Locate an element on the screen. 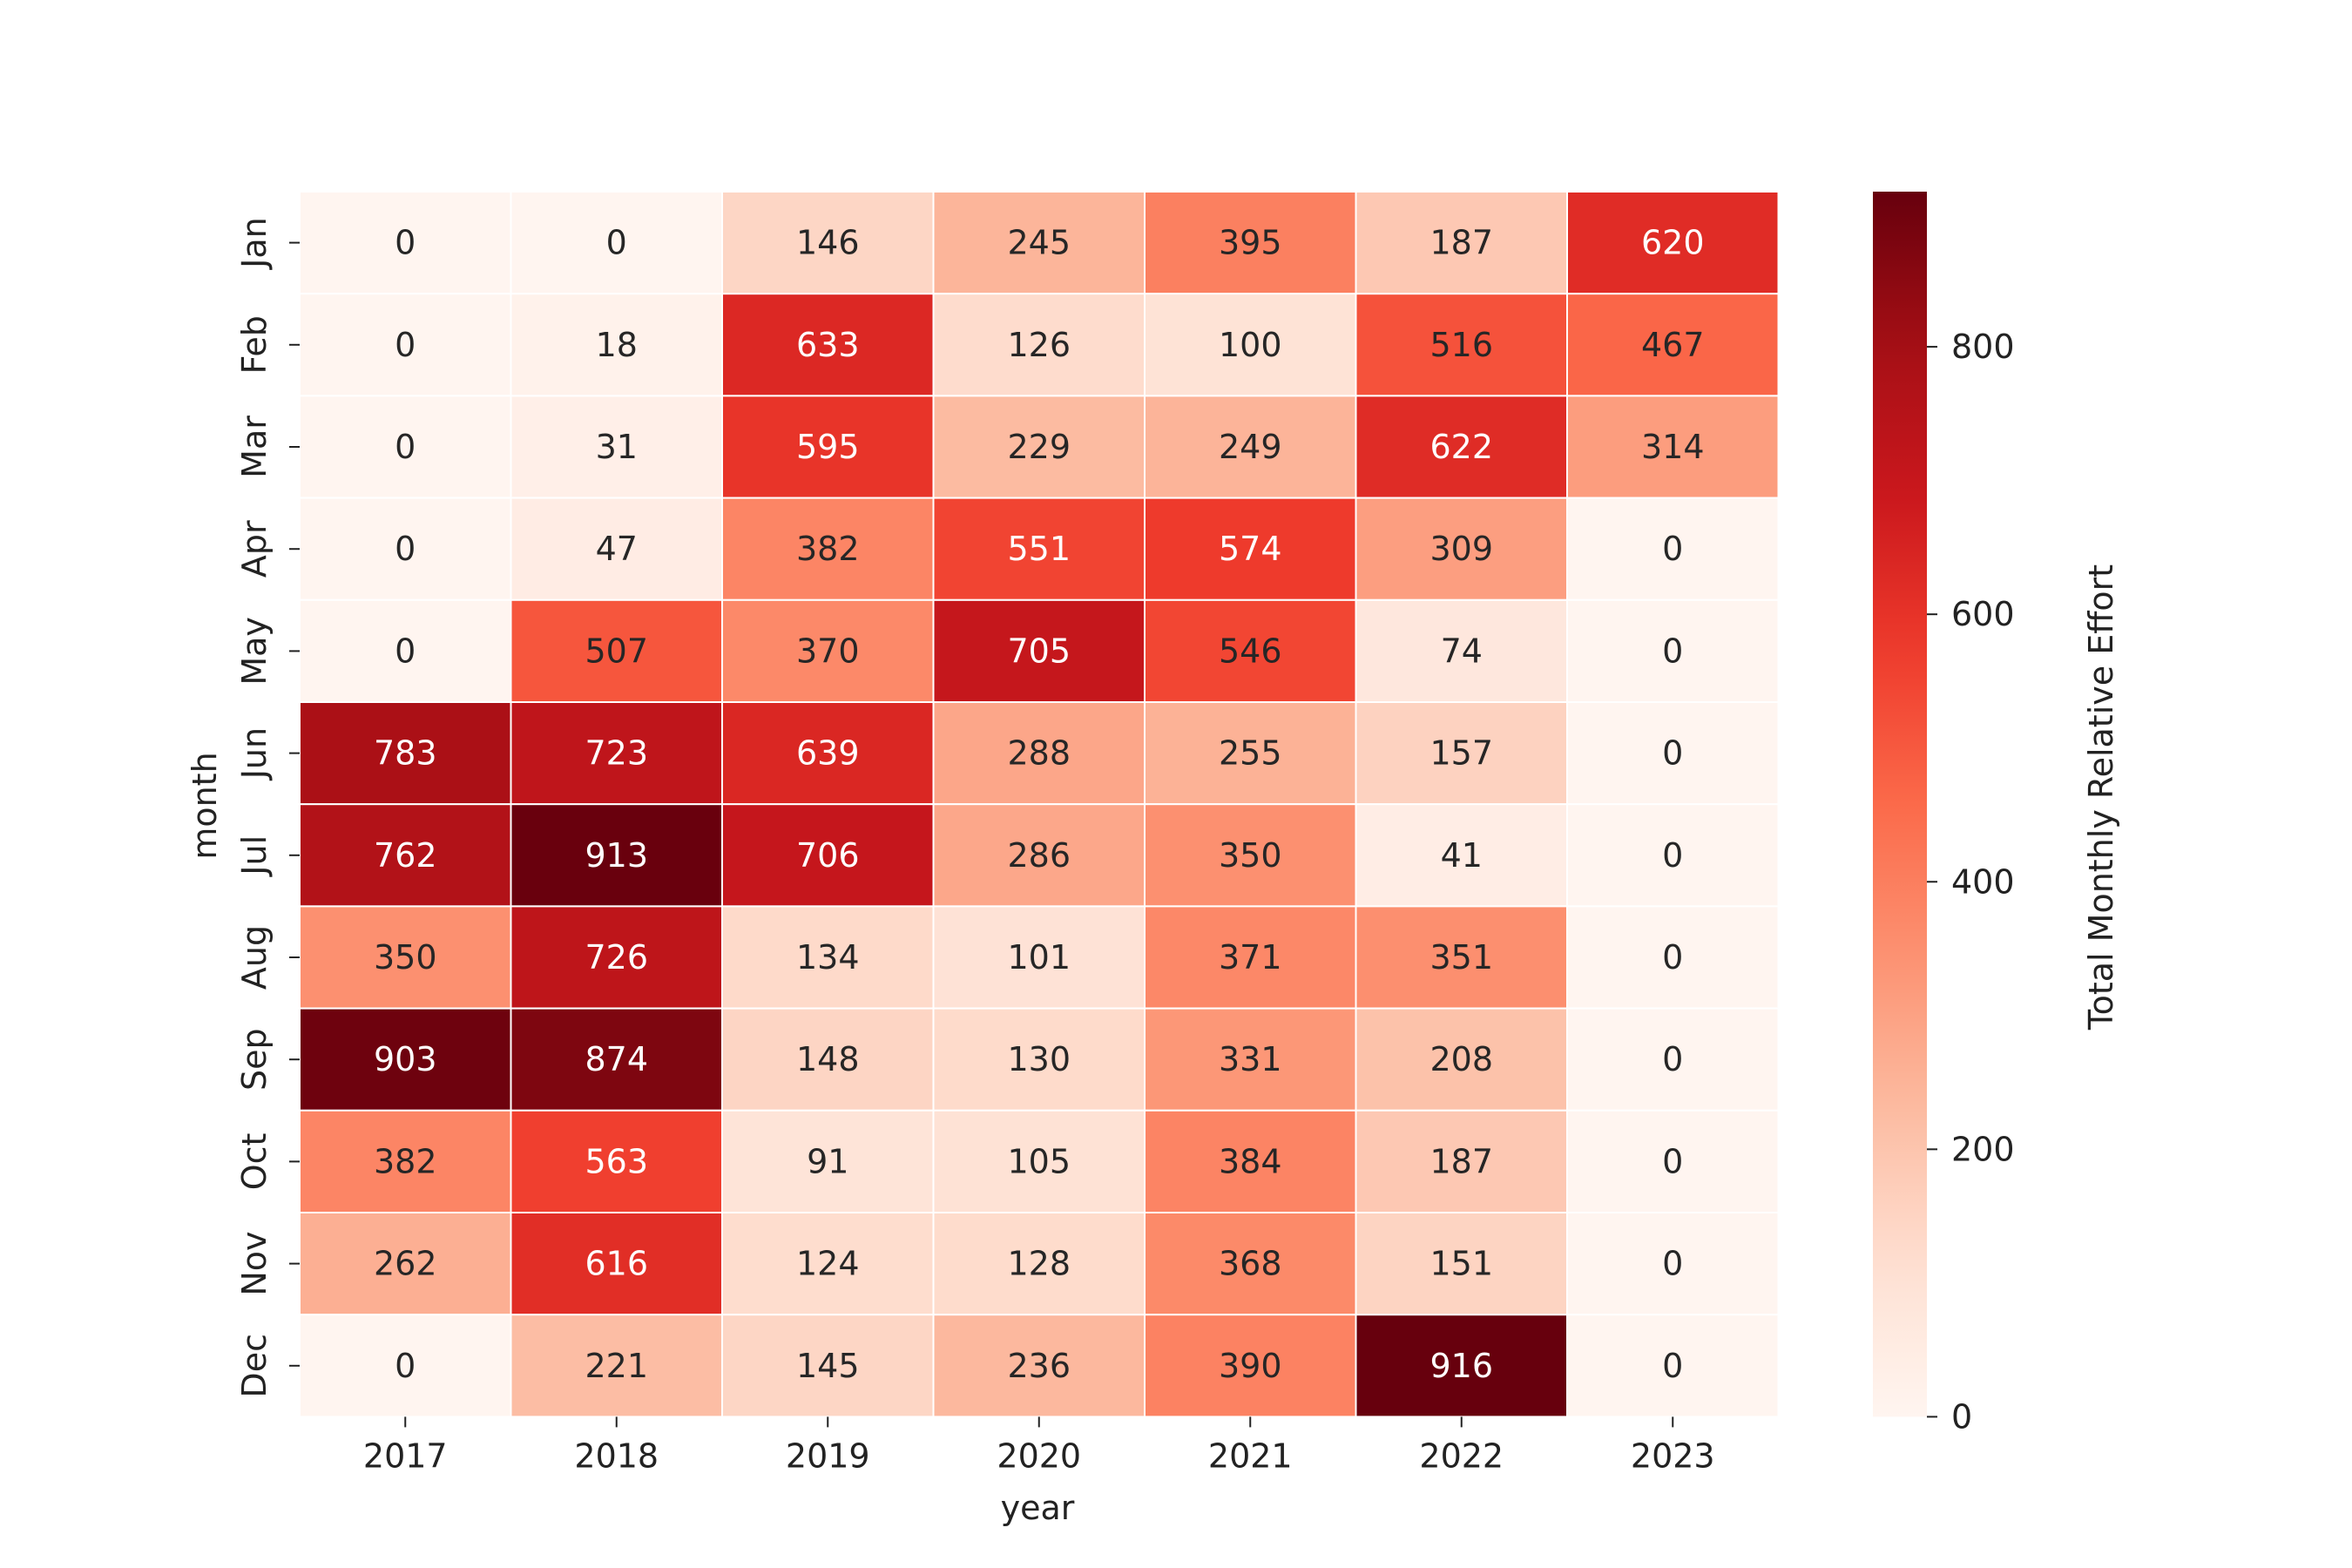 Image resolution: width=2352 pixels, height=1568 pixels. heatmap-cell-label: 516 is located at coordinates (1461, 345).